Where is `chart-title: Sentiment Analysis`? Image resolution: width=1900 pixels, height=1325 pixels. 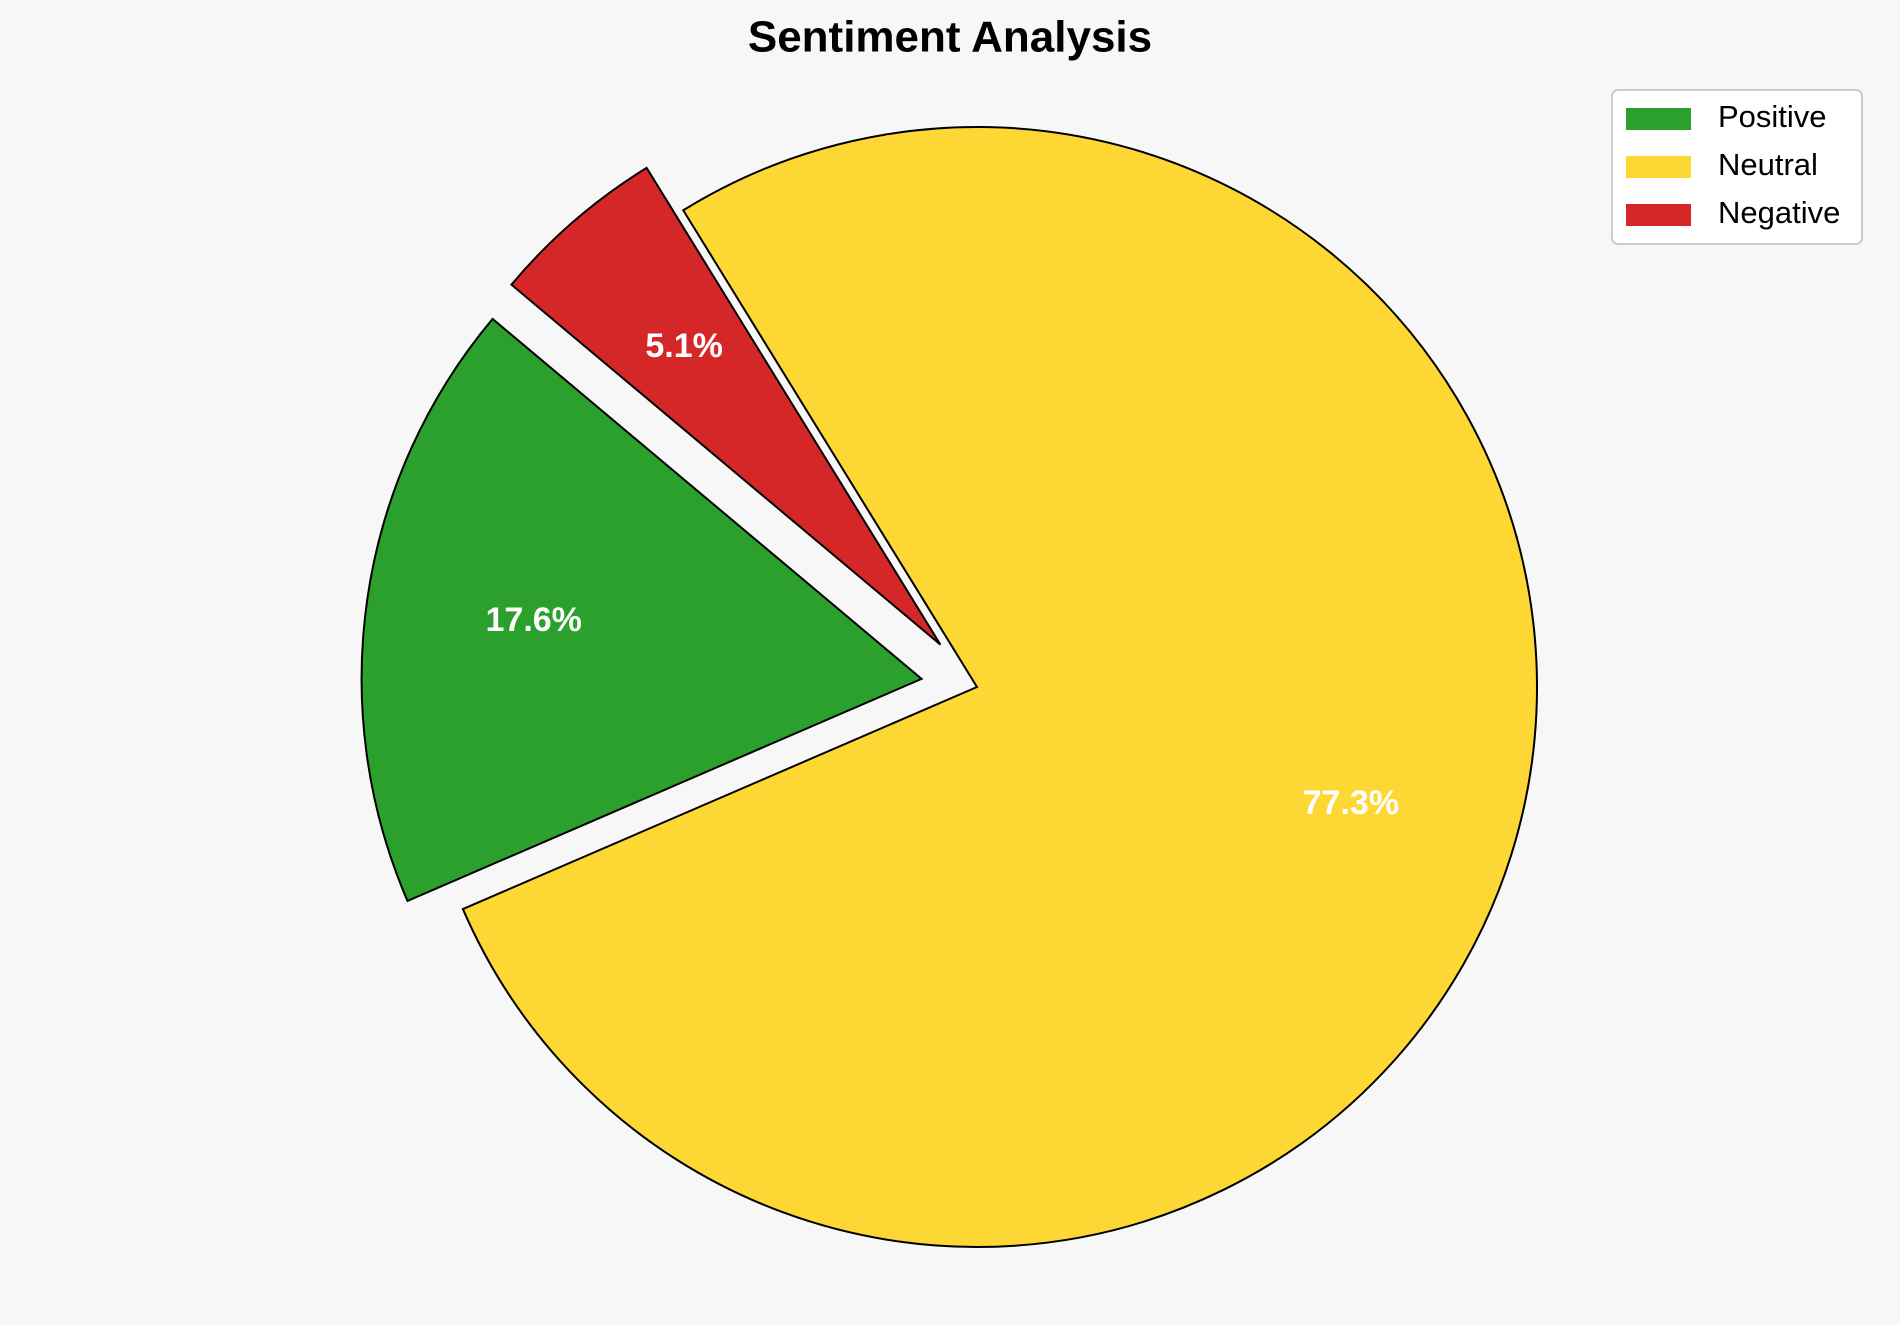
chart-title: Sentiment Analysis is located at coordinates (950, 37).